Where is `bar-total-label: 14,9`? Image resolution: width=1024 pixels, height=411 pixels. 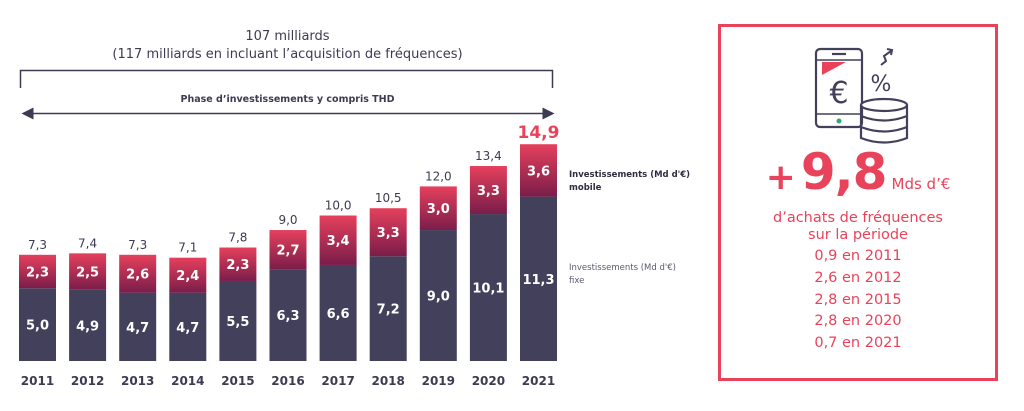 bar-total-label: 14,9 is located at coordinates (539, 133).